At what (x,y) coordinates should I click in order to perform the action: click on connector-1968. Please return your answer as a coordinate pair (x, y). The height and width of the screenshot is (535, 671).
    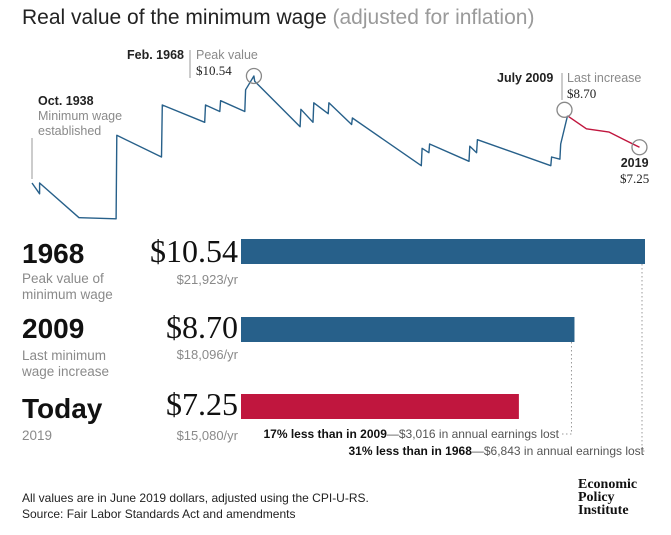
    Looking at the image, I should click on (643, 358).